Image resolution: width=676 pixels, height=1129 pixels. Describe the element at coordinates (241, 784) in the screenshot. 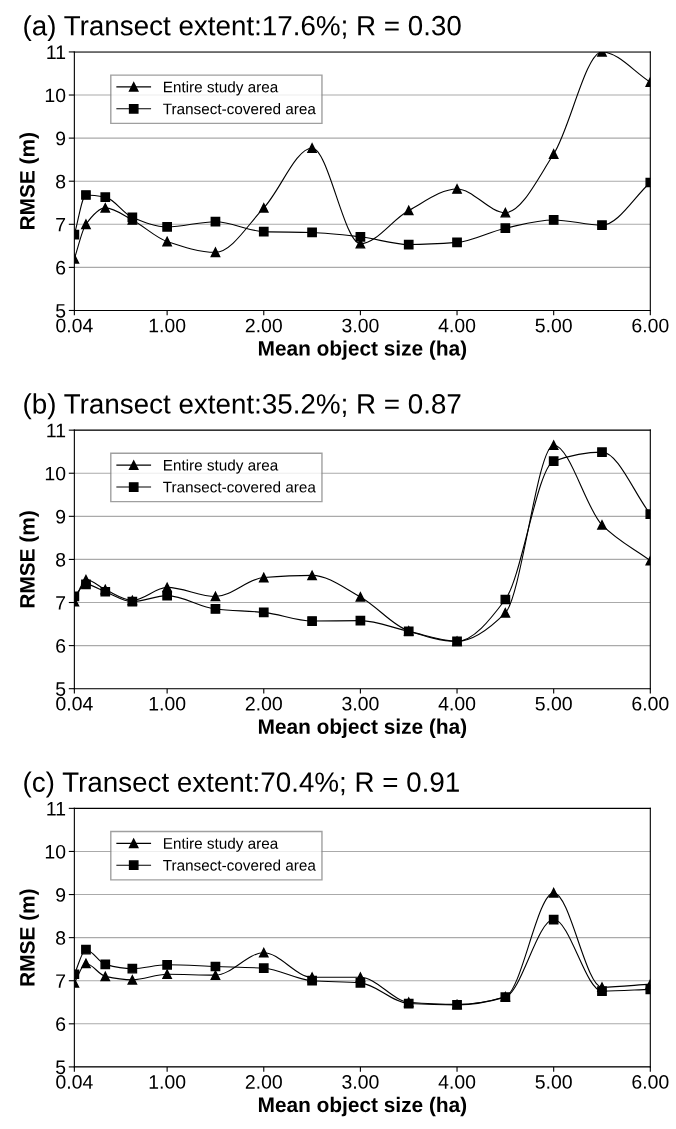

I see `chart-title: (c) Transect extent:70.4%; R = 0.91` at that location.